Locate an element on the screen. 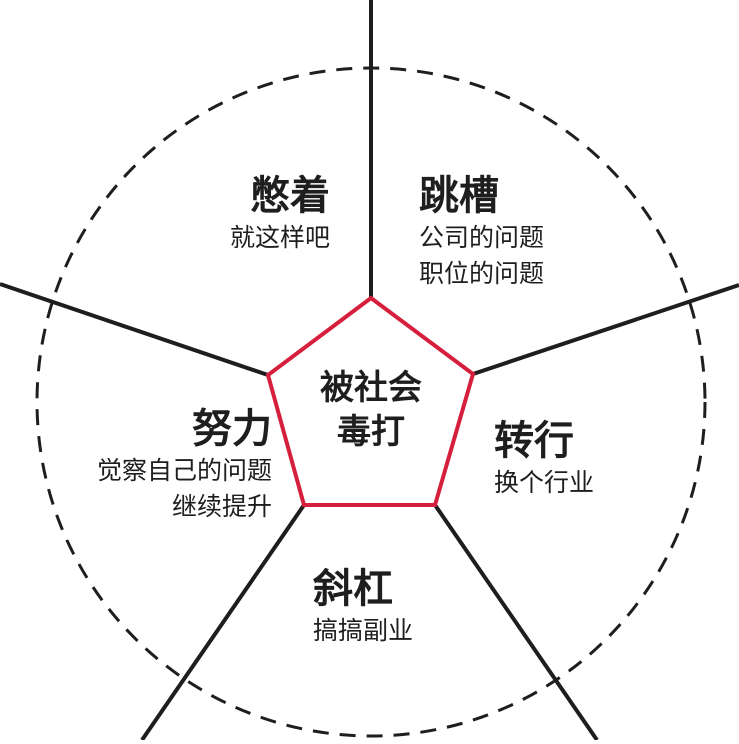 The image size is (739, 744). segment-bottom: 斜杠 搞搞副业 is located at coordinates (375, 607).